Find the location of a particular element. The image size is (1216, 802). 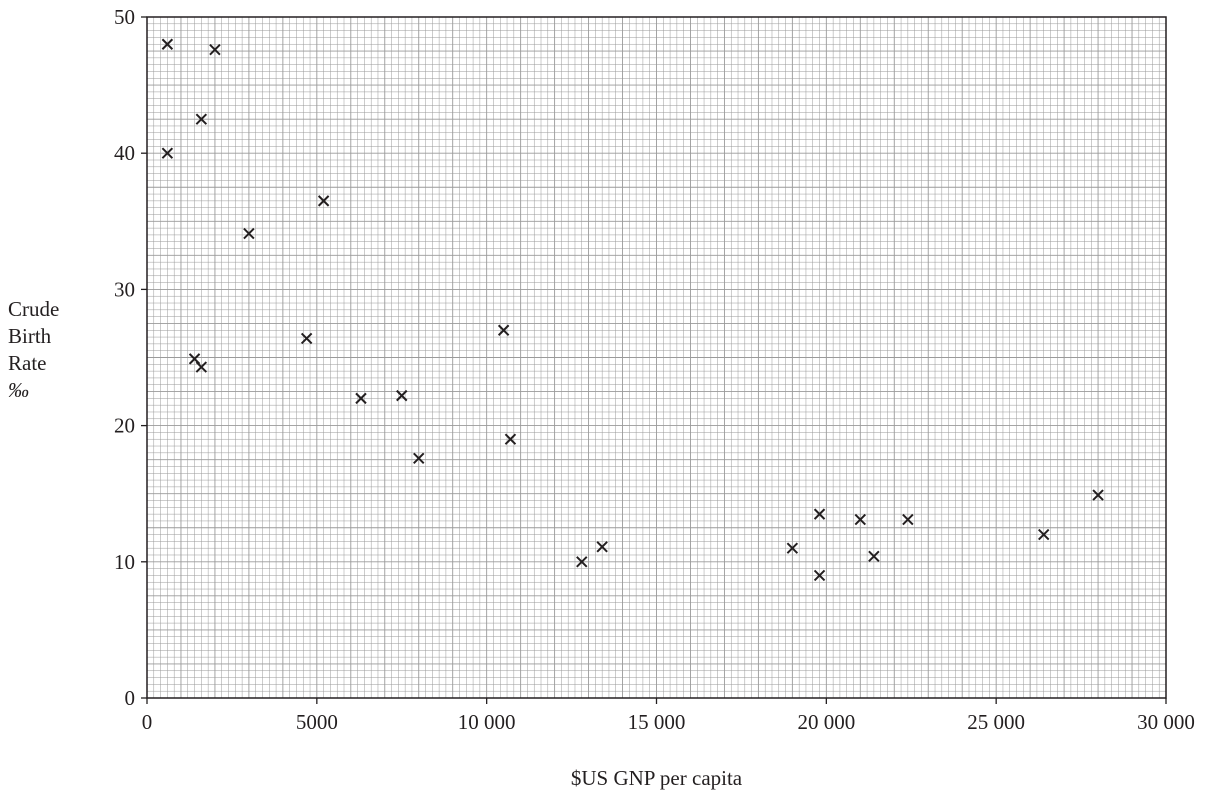

y-tick-label: 50 is located at coordinates (124, 17).